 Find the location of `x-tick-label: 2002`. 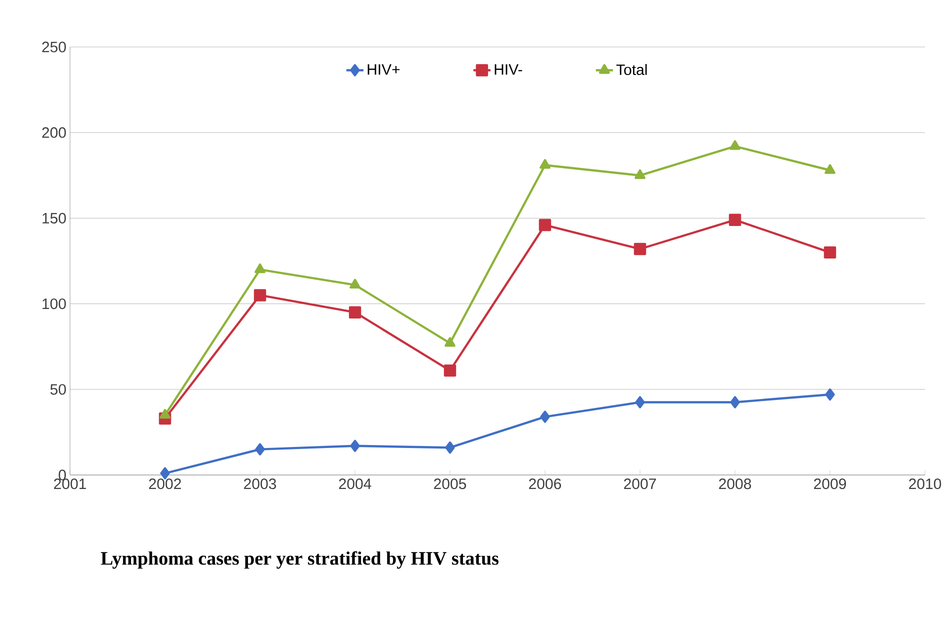

x-tick-label: 2002 is located at coordinates (165, 484).